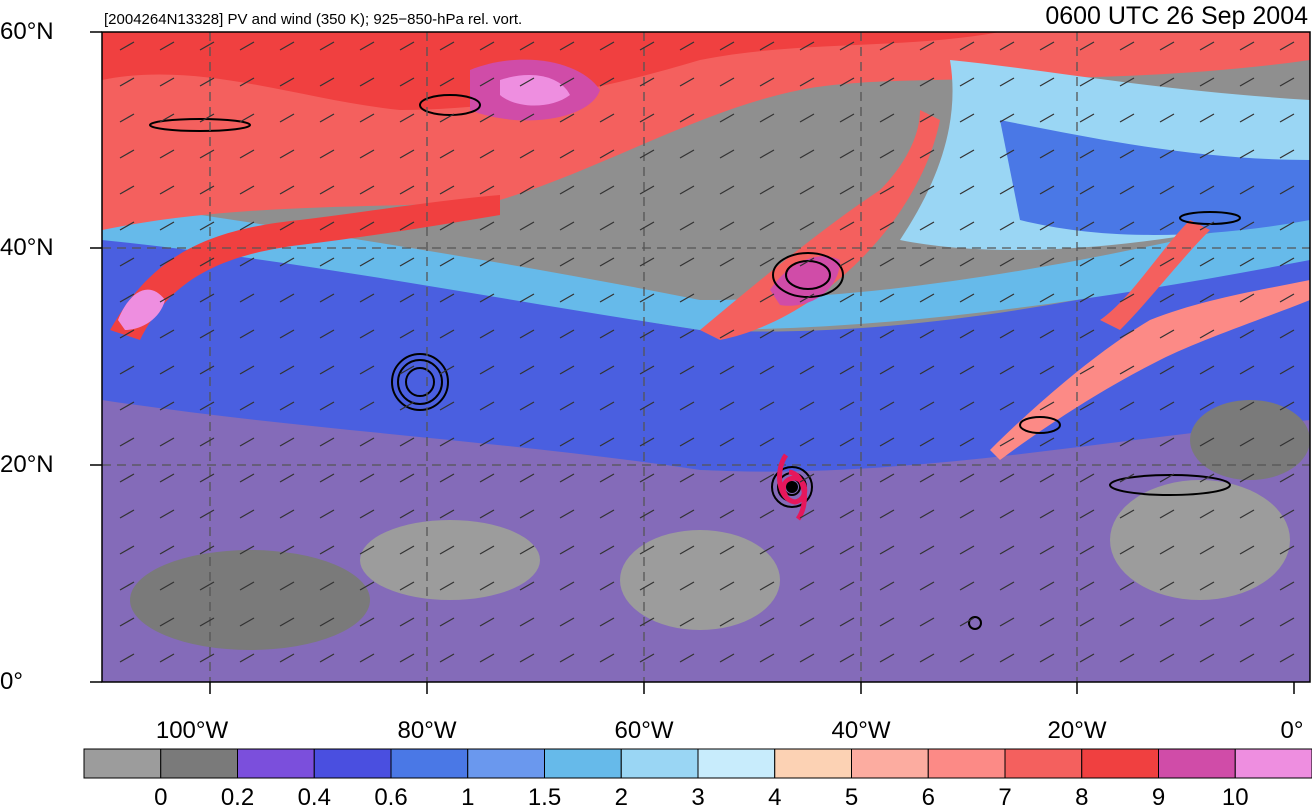  Describe the element at coordinates (427, 730) in the screenshot. I see `lon-label-80w: 80°W` at that location.